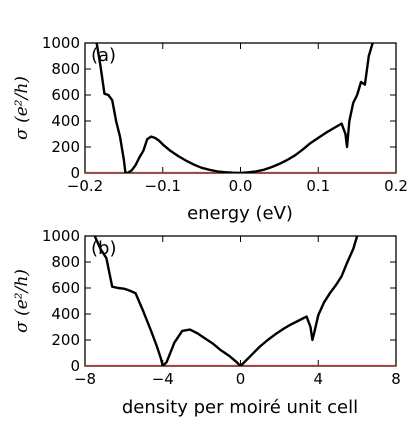  I want to click on panel-b-xlabel: density per moiré unit cell, so click(240, 407).